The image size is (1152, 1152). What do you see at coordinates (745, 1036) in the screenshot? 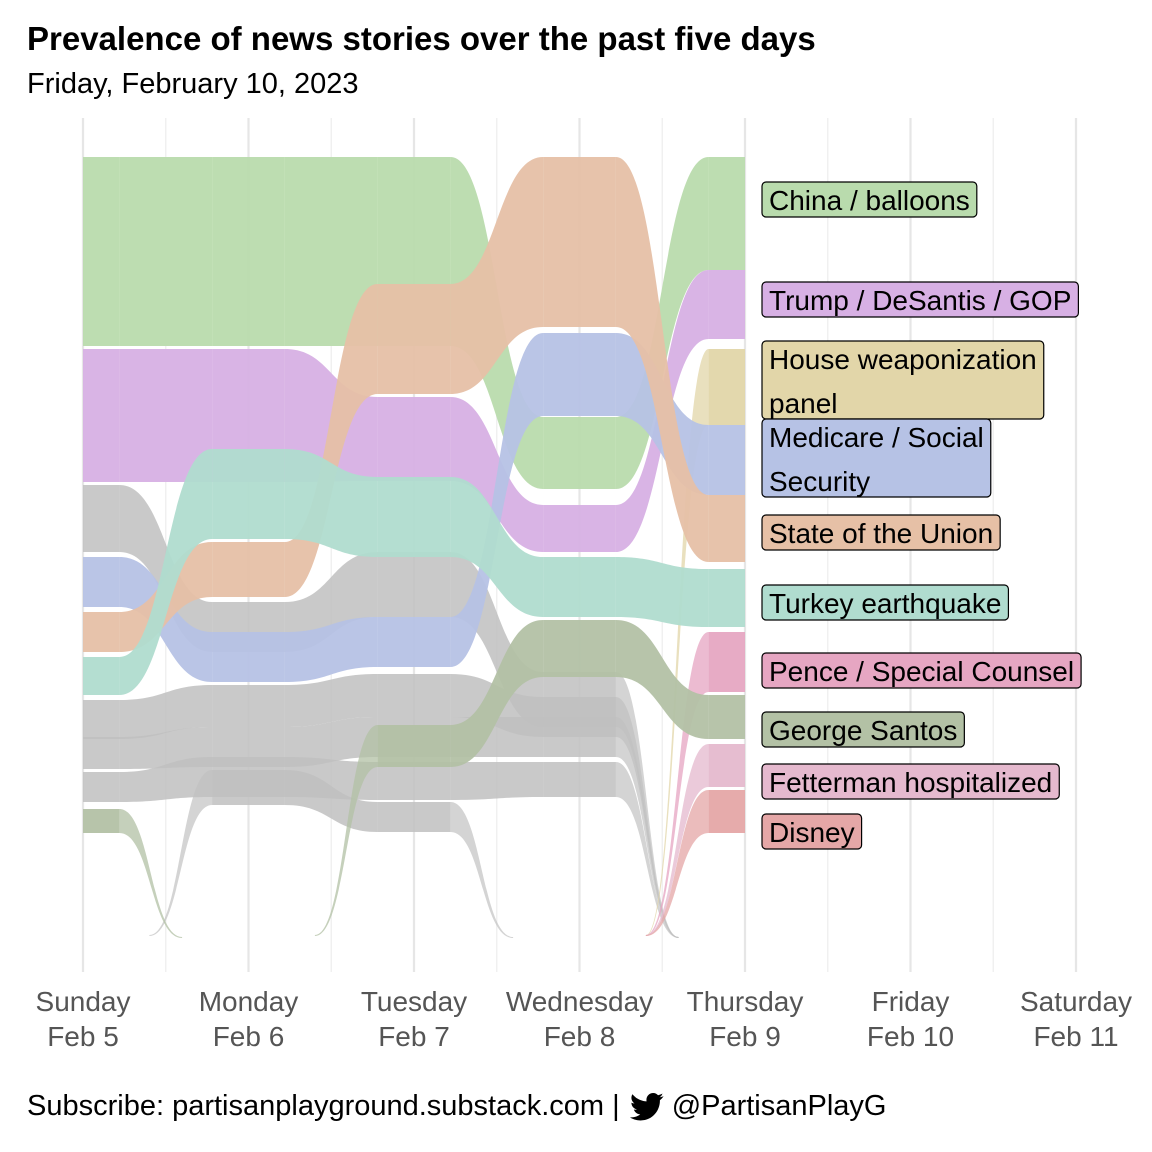
I see `x-tick-date-4: Feb 9` at bounding box center [745, 1036].